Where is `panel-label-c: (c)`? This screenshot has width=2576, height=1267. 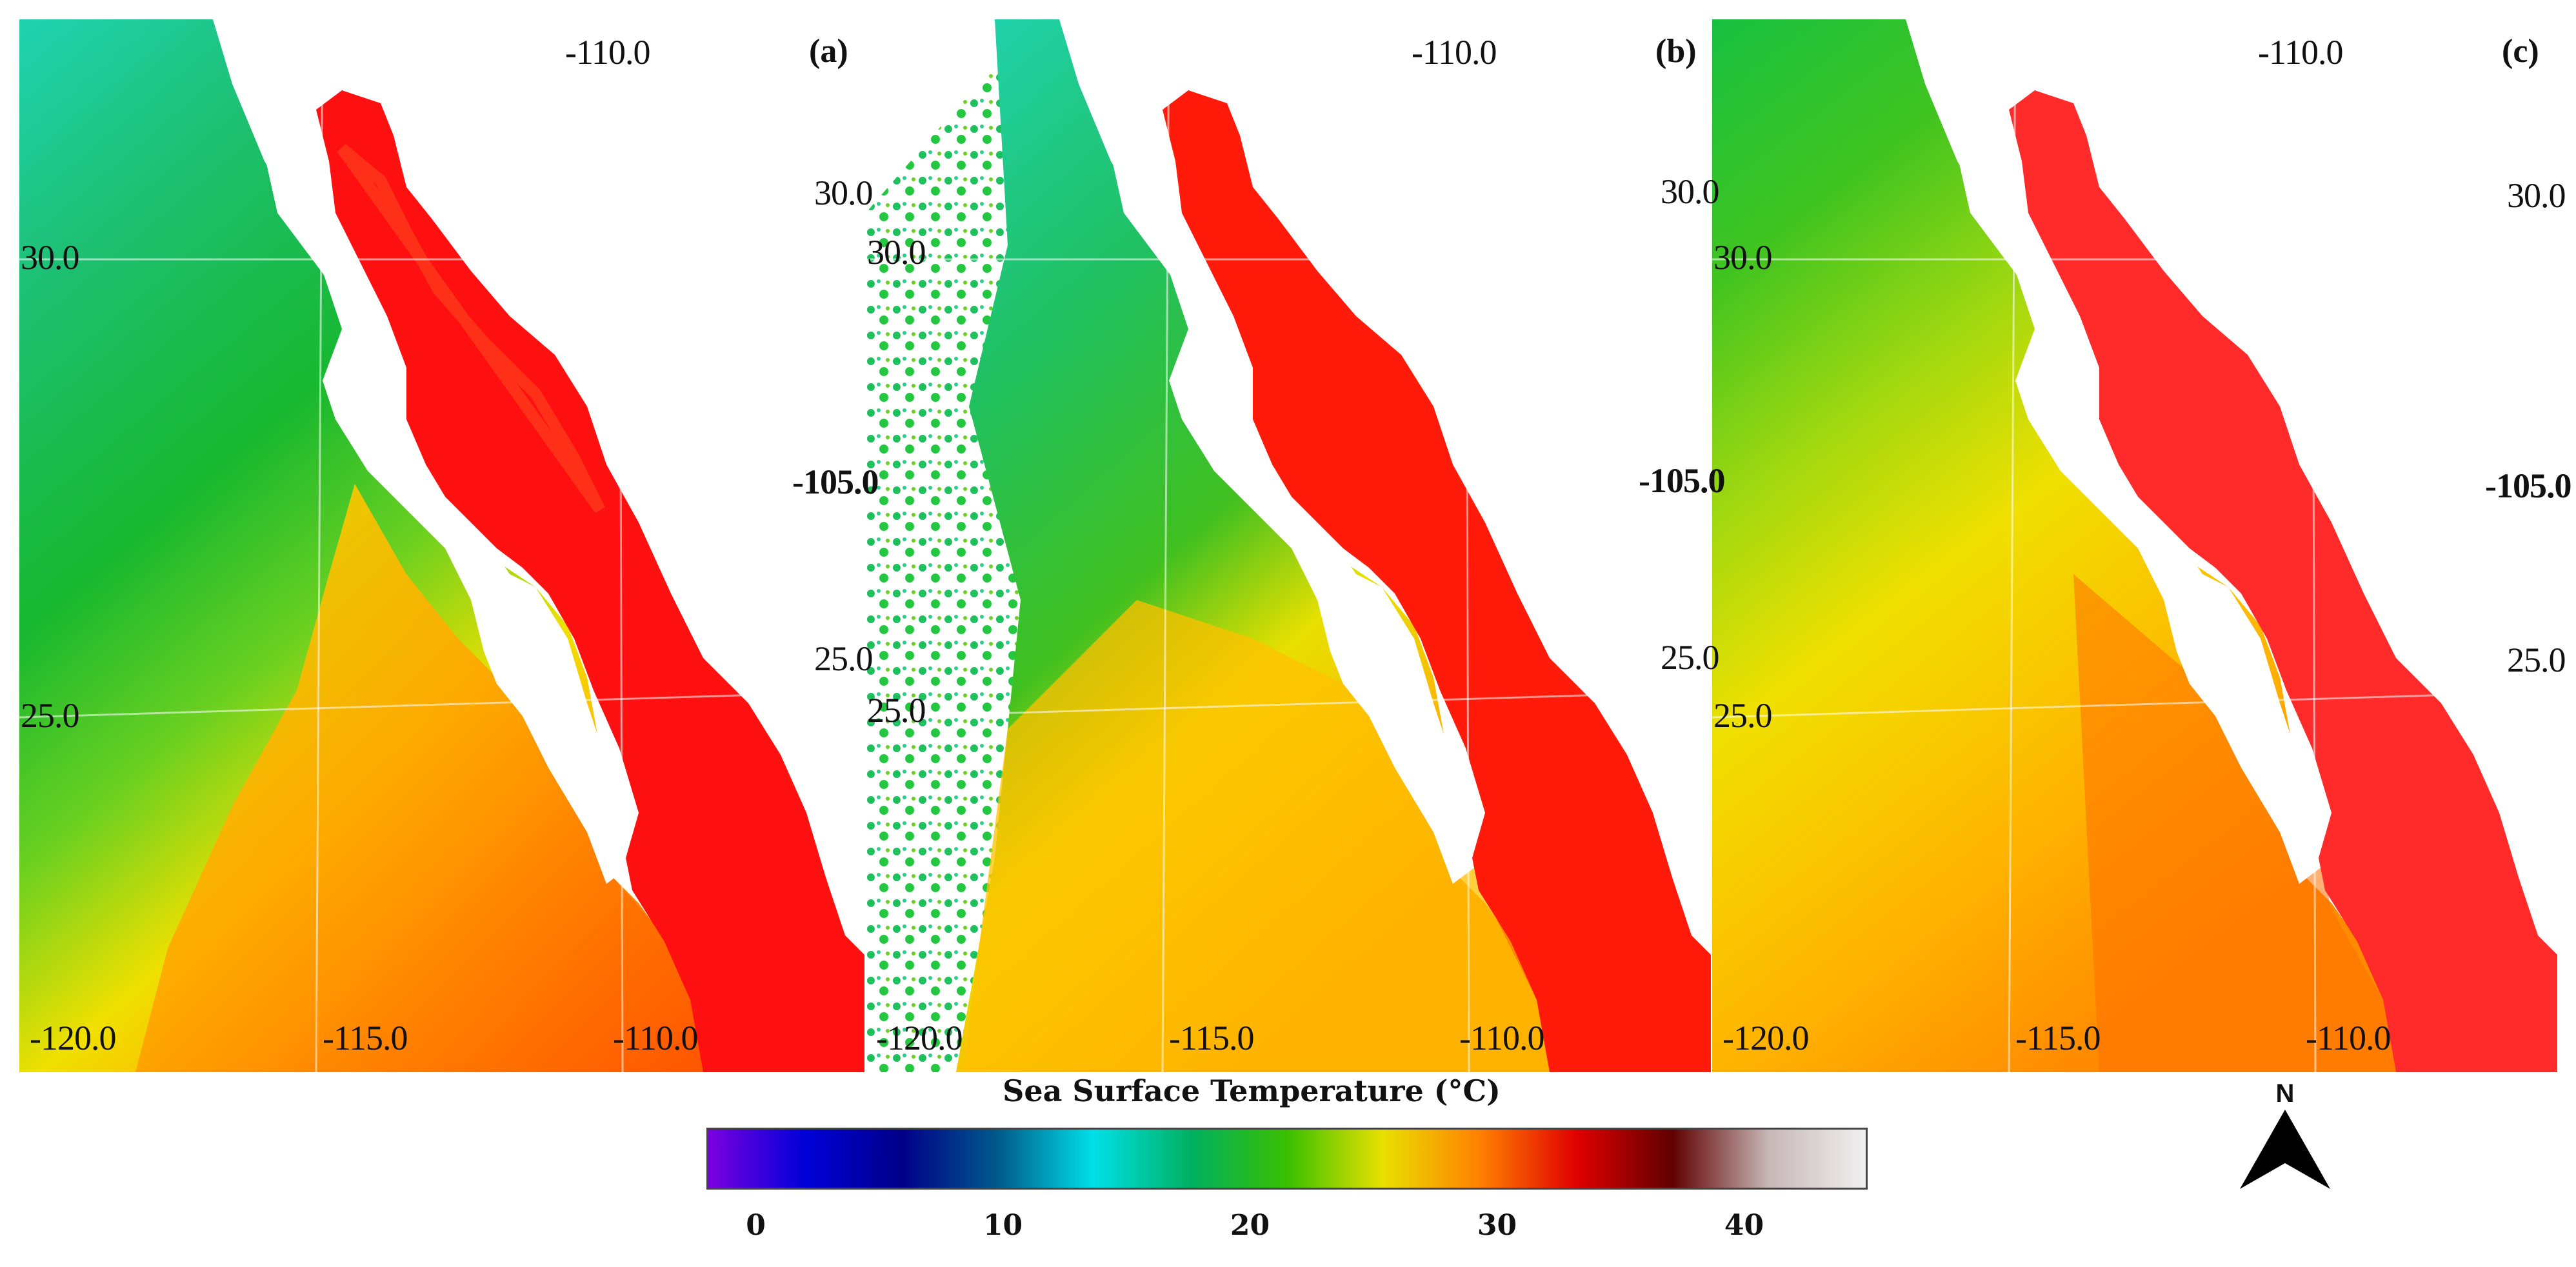
panel-label-c: (c) is located at coordinates (2520, 51).